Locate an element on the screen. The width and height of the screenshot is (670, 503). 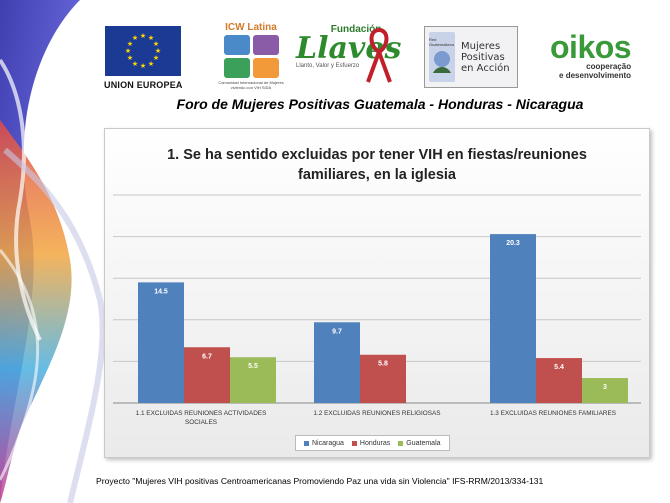
eu-label: UNION EUROPEA is located at coordinates (143, 85).